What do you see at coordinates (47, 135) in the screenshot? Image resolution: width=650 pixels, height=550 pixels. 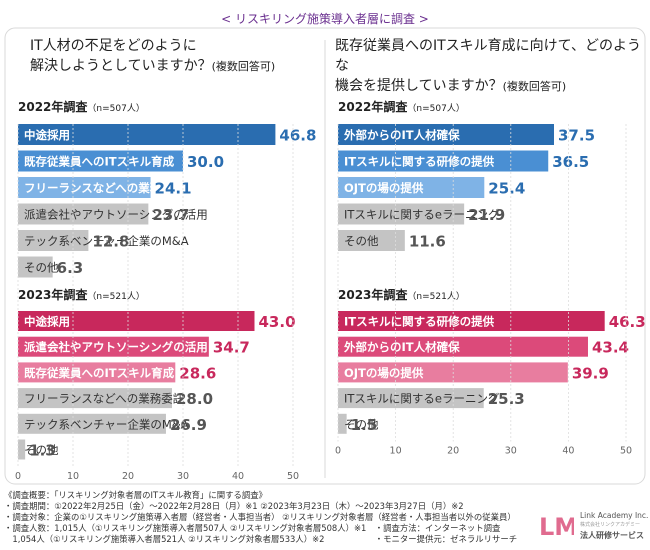 I see `bar-label-0-0: 中途採用` at bounding box center [47, 135].